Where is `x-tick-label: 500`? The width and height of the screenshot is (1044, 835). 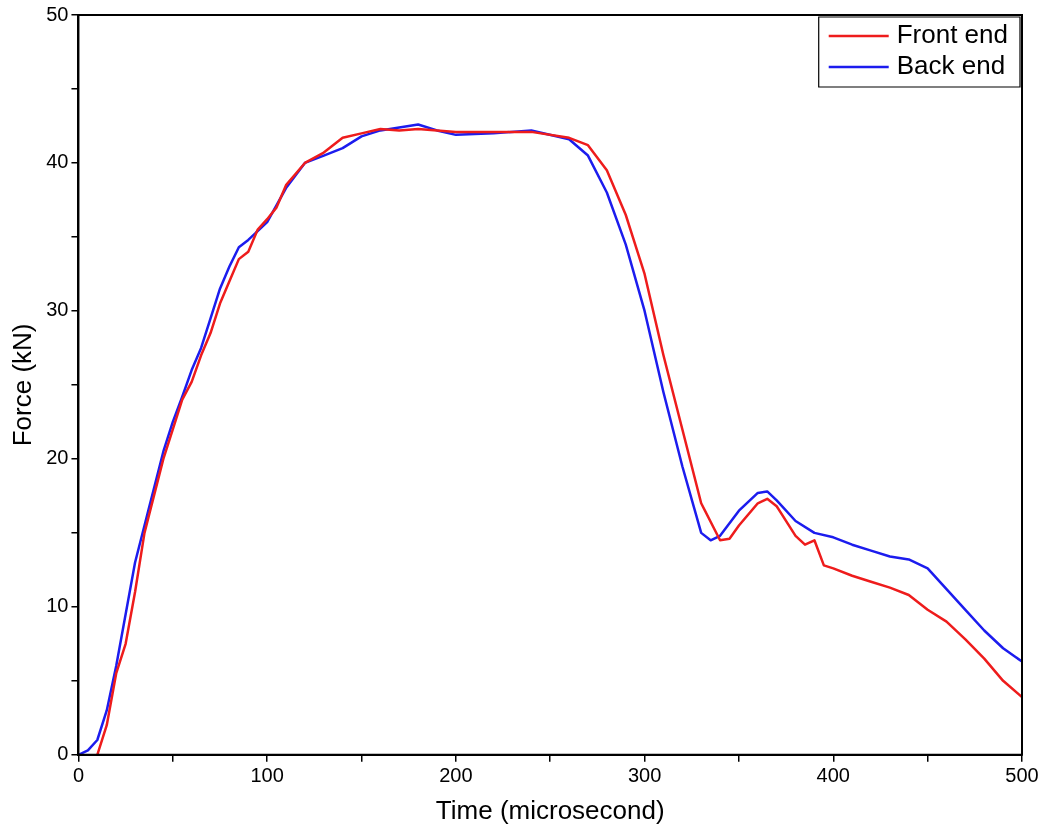
x-tick-label: 500 is located at coordinates (1022, 775).